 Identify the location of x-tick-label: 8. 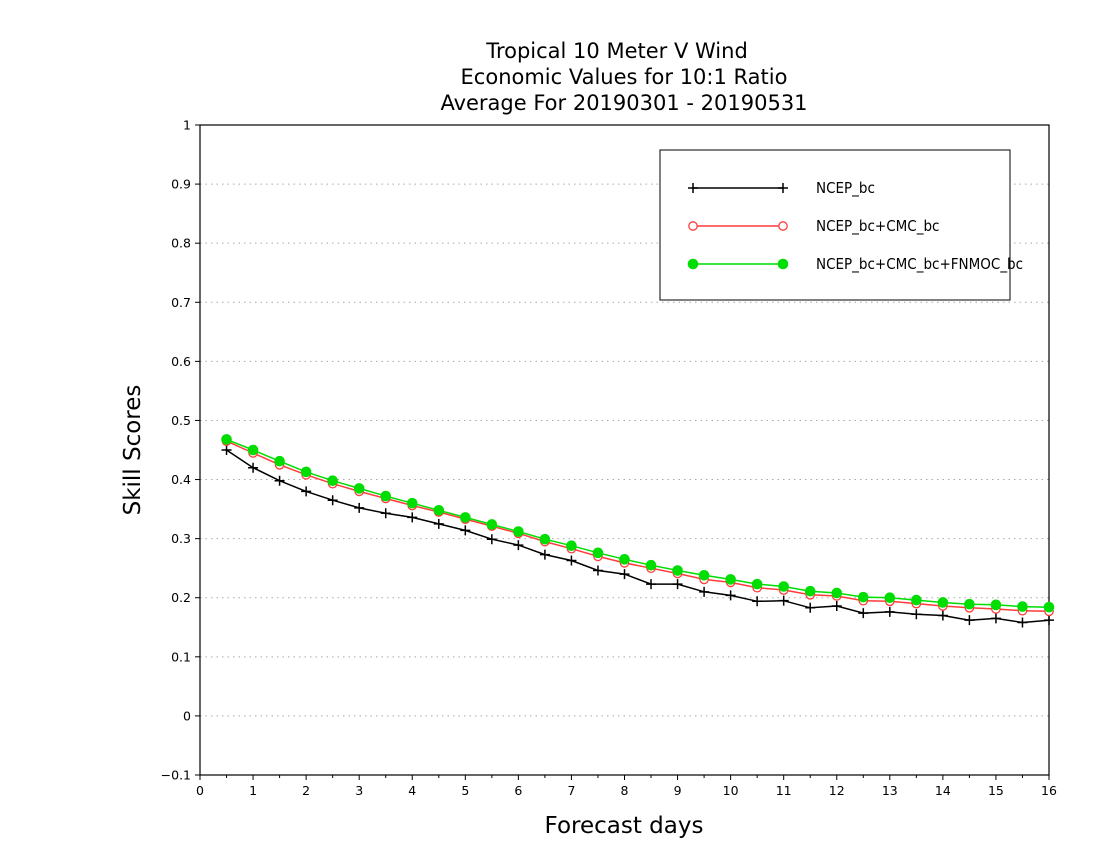
(625, 790).